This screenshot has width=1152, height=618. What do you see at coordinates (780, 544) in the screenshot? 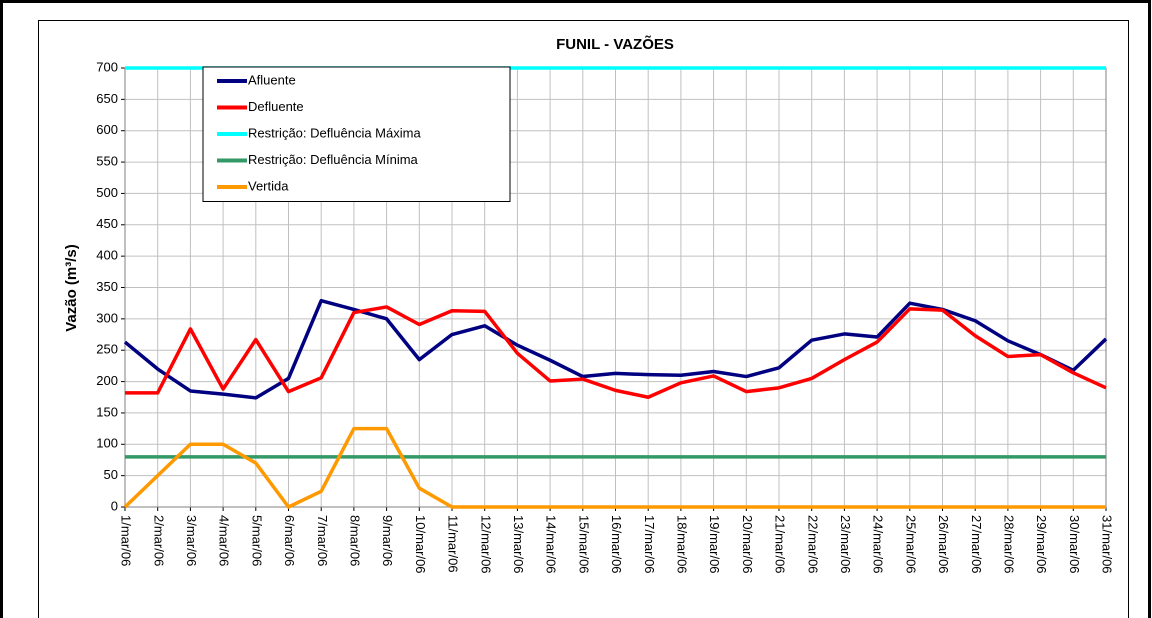
I see `x-tick-label: 21/mar/06` at bounding box center [780, 544].